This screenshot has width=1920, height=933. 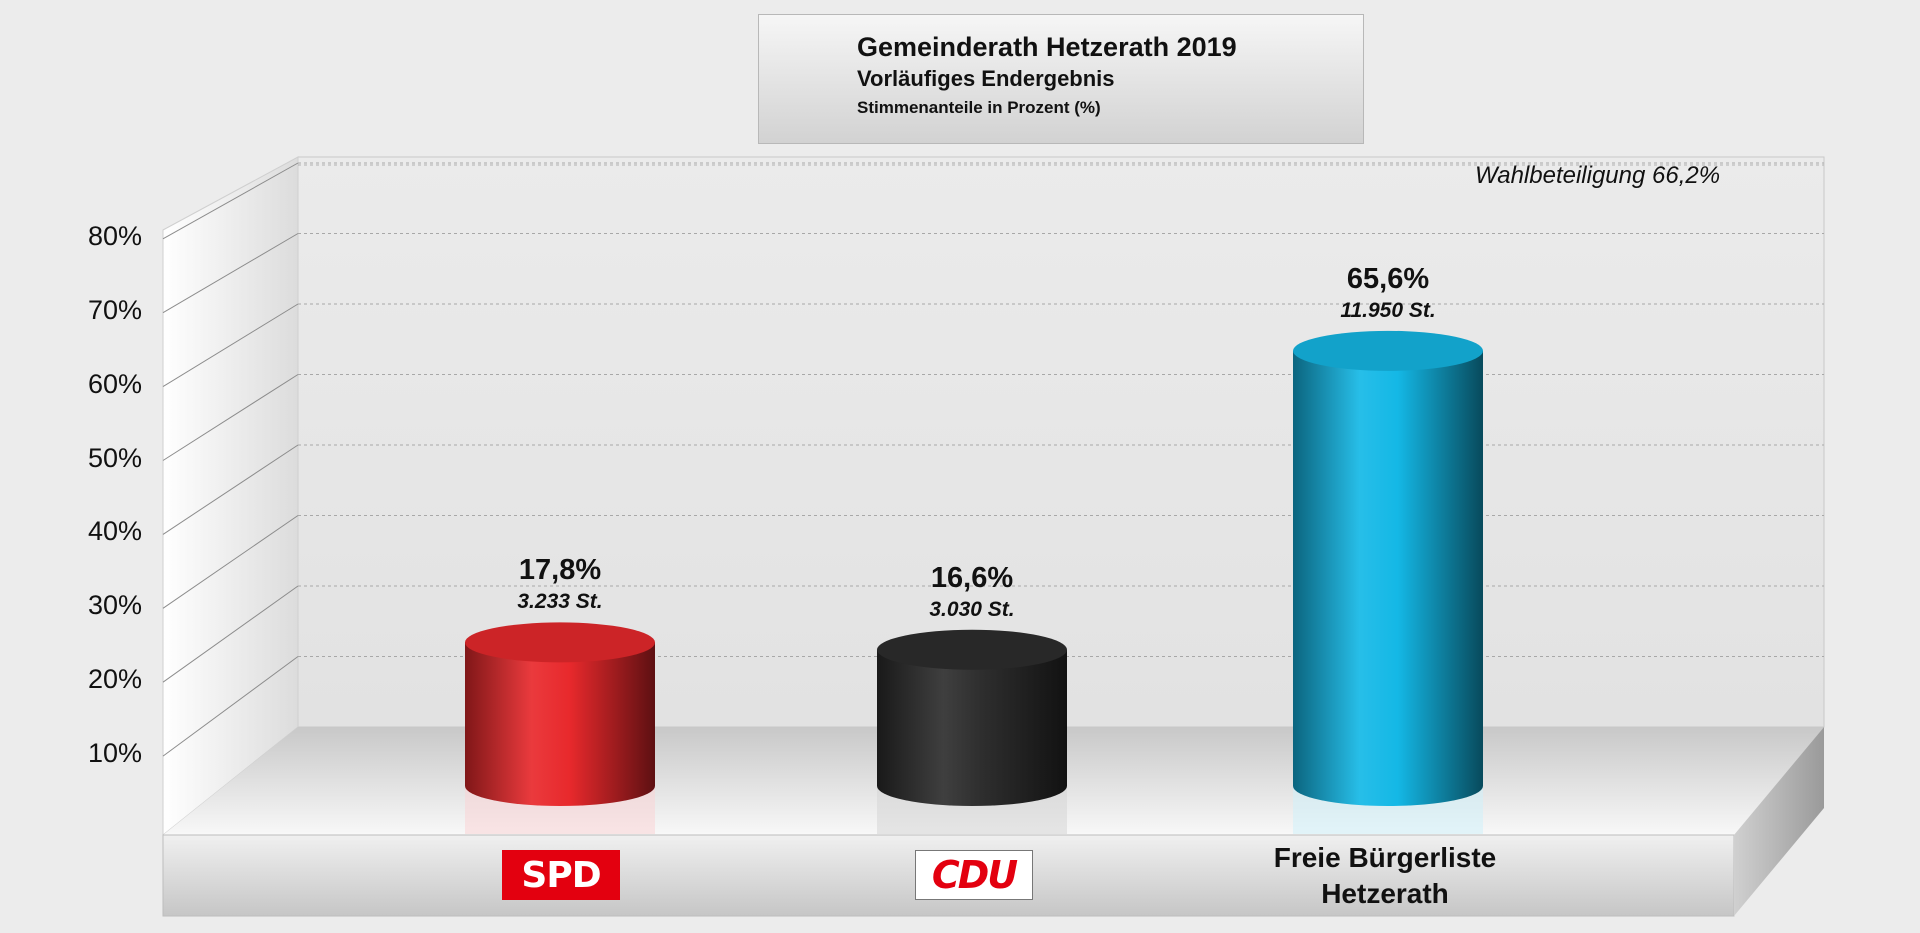 I want to click on y-tick-label: 50%, so click(x=115, y=457).